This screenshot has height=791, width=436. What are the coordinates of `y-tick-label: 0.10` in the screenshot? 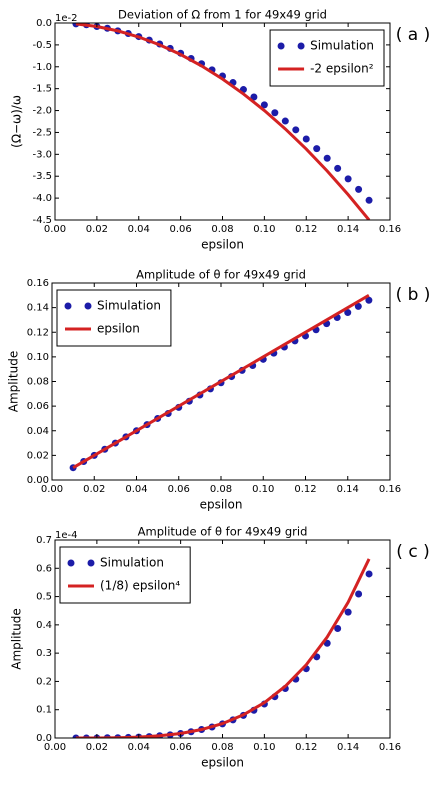 It's located at (38, 357).